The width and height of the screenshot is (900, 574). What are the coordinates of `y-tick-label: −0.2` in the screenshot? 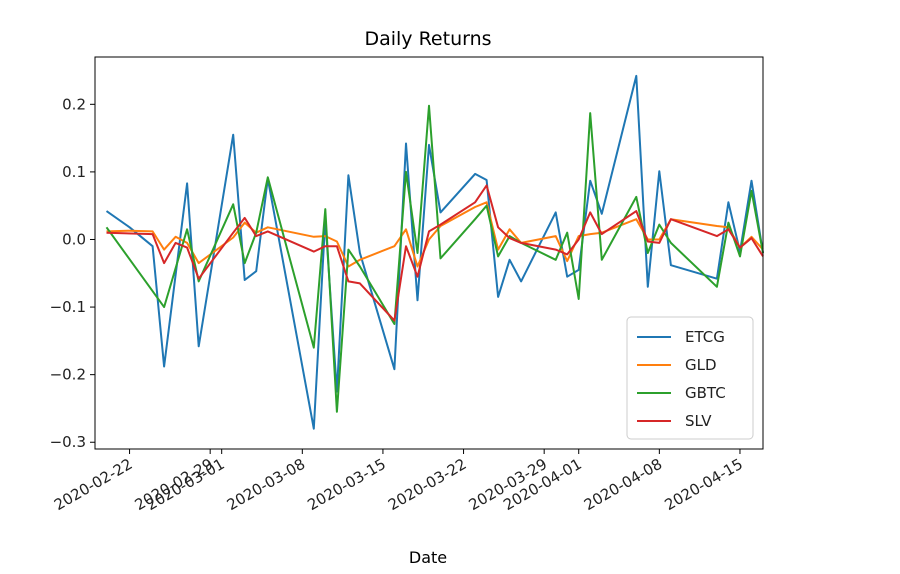 It's located at (68, 375).